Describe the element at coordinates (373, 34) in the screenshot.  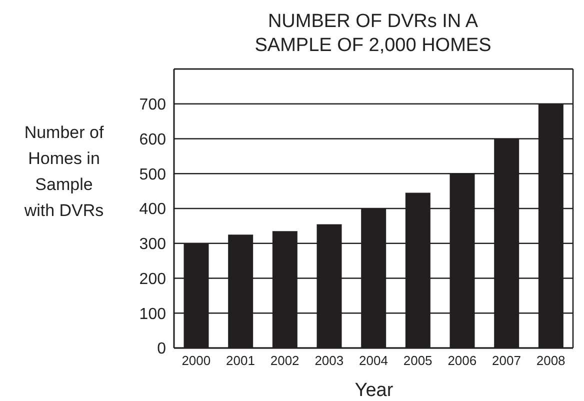
I see `chart-title: NUMBER OF DVRs IN A SAMPLE OF 2,000 HOMES` at that location.